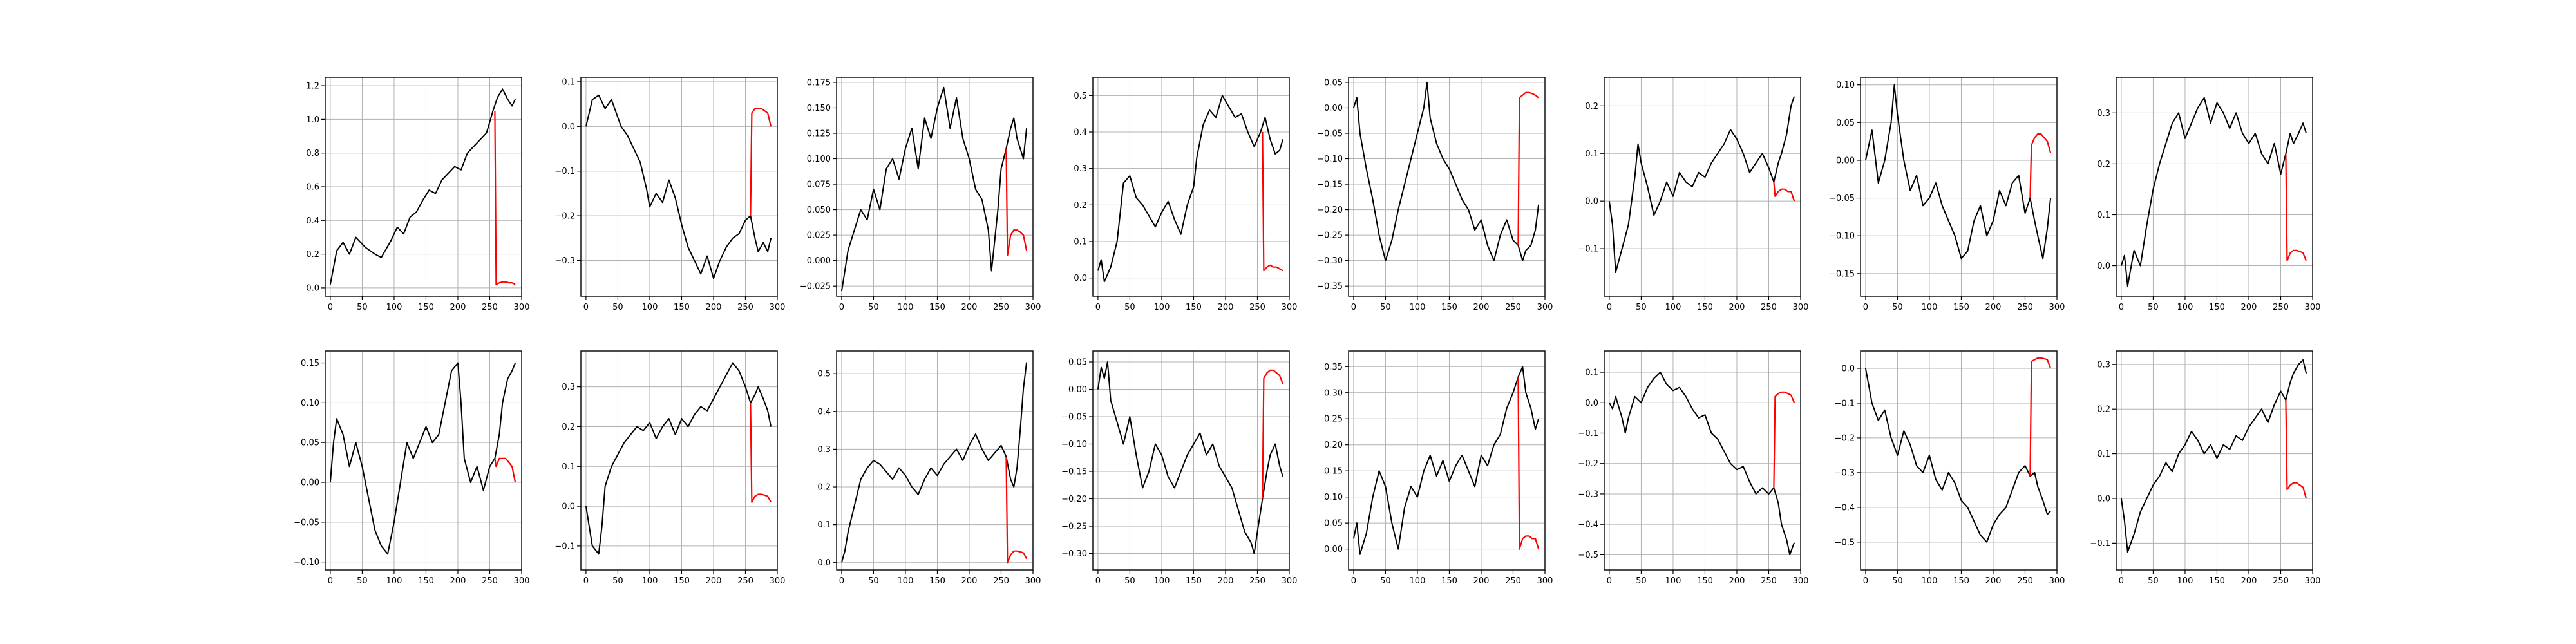 The width and height of the screenshot is (2576, 644). I want to click on subplot-10: 0 50 100 150 200 250 300 −0.1 0.0 0.1 0.2 0.3, so click(669, 468).